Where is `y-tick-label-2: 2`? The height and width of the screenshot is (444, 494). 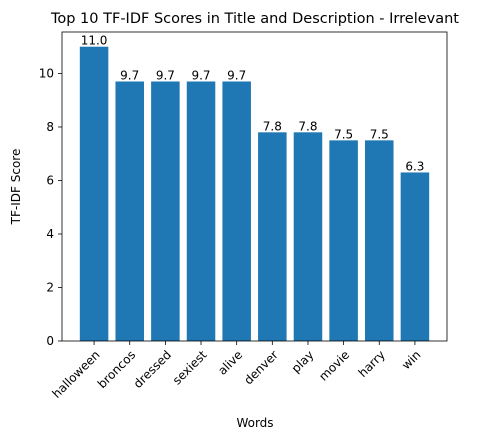
y-tick-label-2: 2 is located at coordinates (50, 287).